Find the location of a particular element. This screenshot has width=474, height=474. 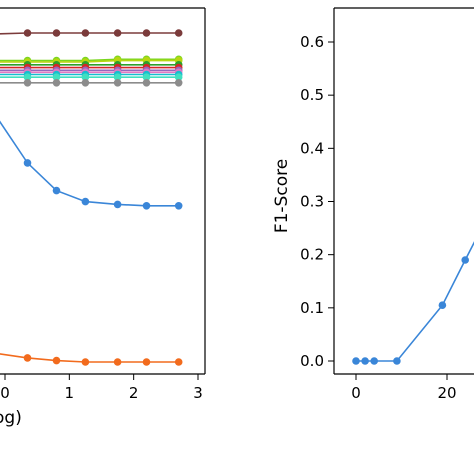

right-series-group is located at coordinates (413, 303).